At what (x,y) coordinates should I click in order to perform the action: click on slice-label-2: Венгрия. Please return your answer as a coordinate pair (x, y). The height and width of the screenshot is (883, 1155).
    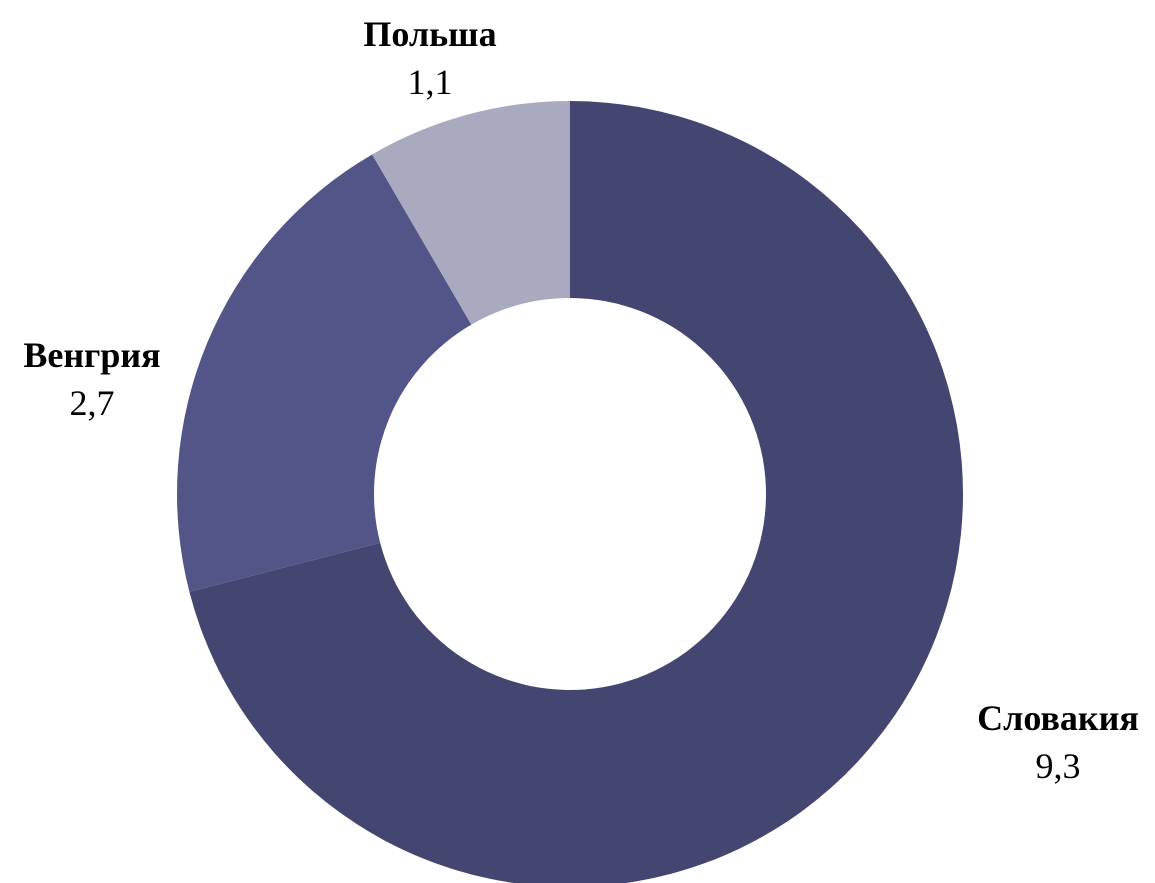
    Looking at the image, I should click on (91, 355).